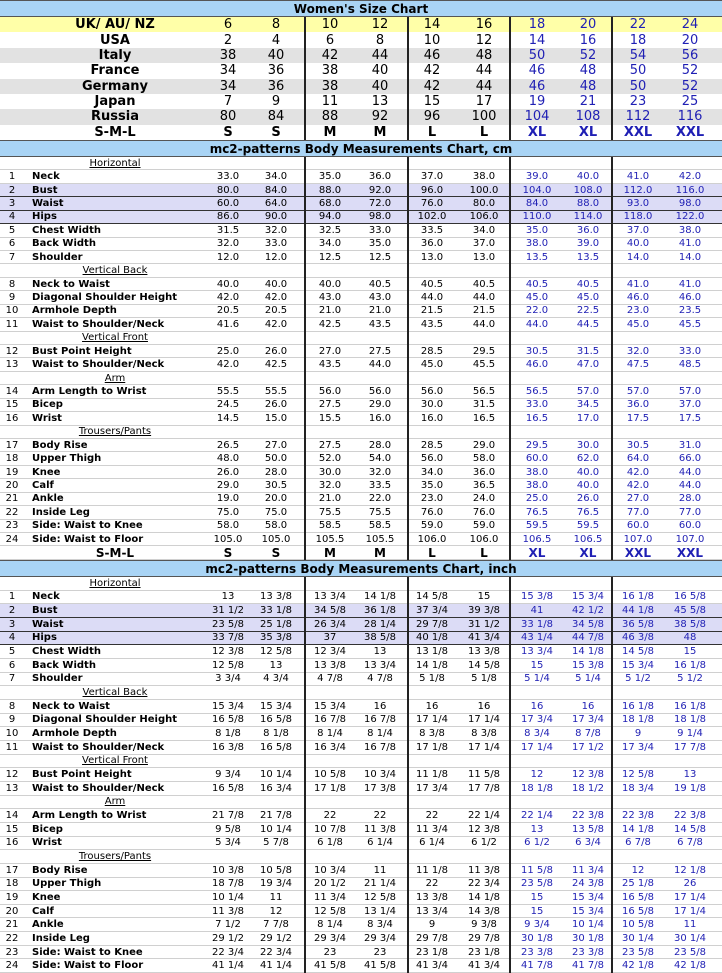 The height and width of the screenshot is (973, 722). Describe the element at coordinates (228, 25) in the screenshot. I see `cell: 6` at that location.